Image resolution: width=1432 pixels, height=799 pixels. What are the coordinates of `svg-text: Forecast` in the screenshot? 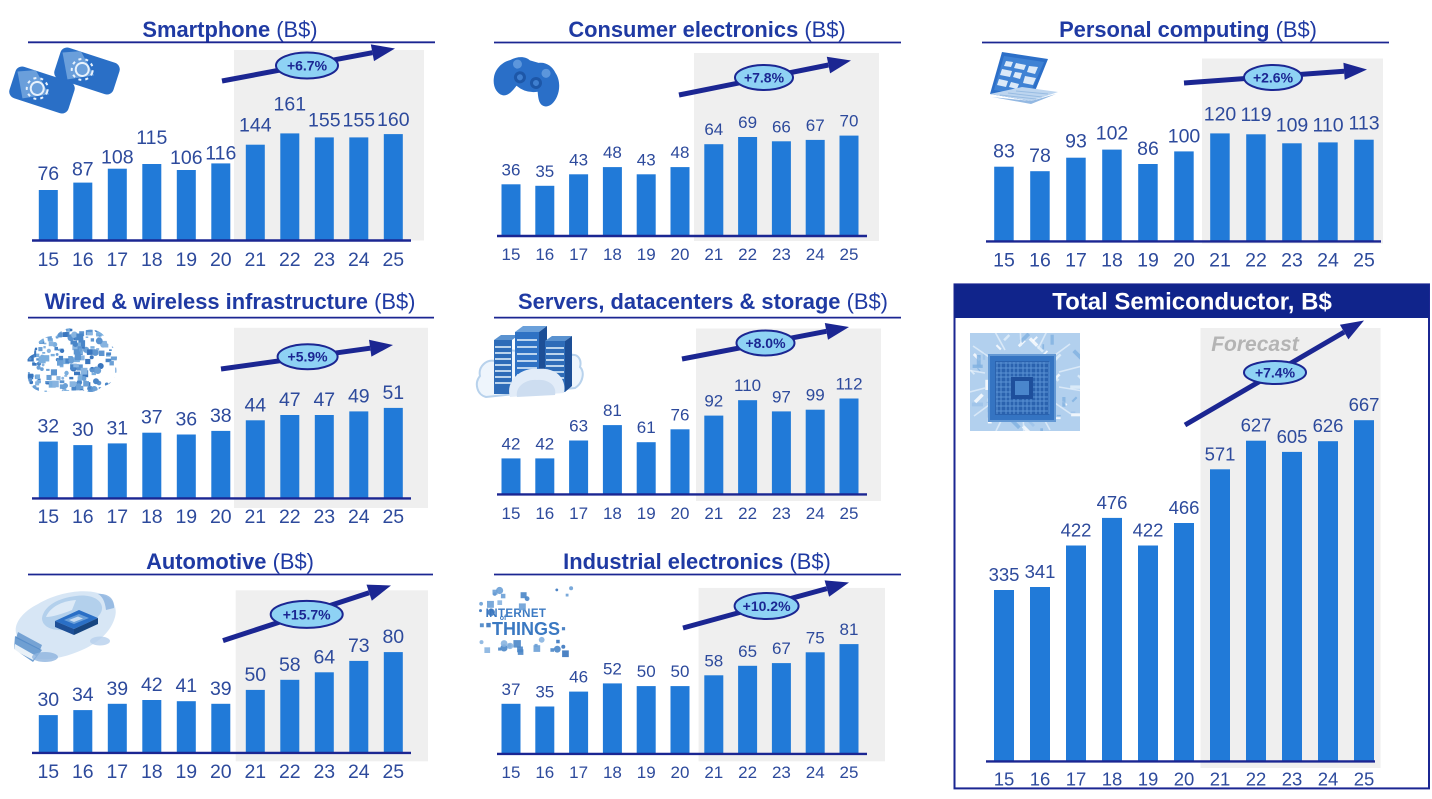 It's located at (1255, 344).